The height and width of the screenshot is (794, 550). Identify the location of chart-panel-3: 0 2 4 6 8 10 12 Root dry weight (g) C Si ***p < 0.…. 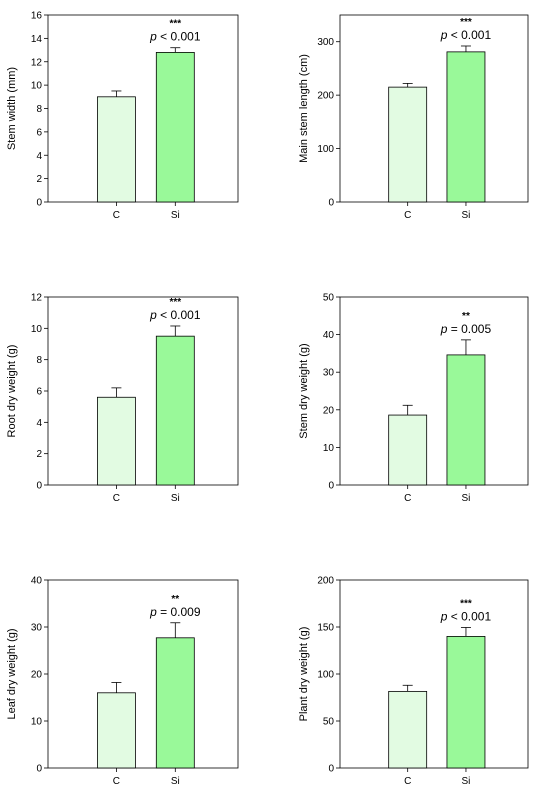
(122, 398).